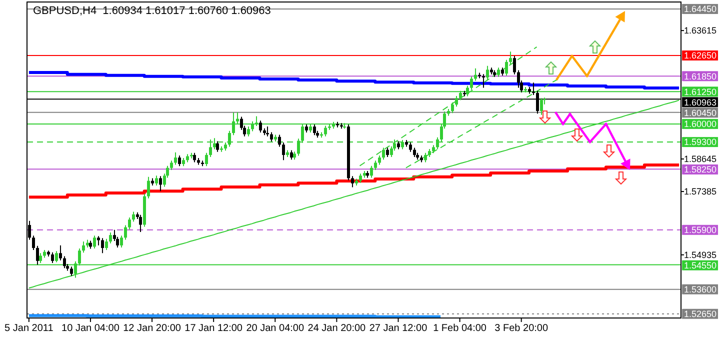 The image size is (719, 338). I want to click on ref-line-label: 1.62650, so click(700, 55).